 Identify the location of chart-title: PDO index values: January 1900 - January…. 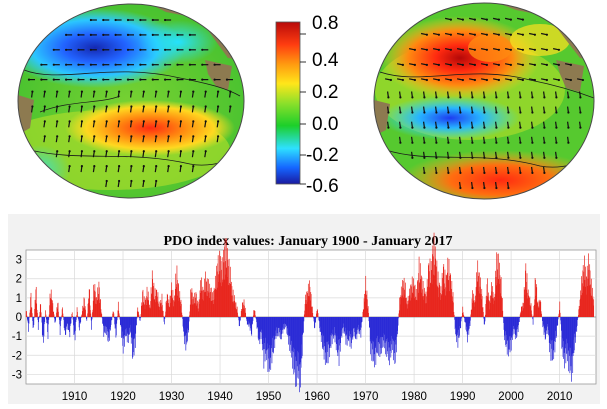
(308, 241).